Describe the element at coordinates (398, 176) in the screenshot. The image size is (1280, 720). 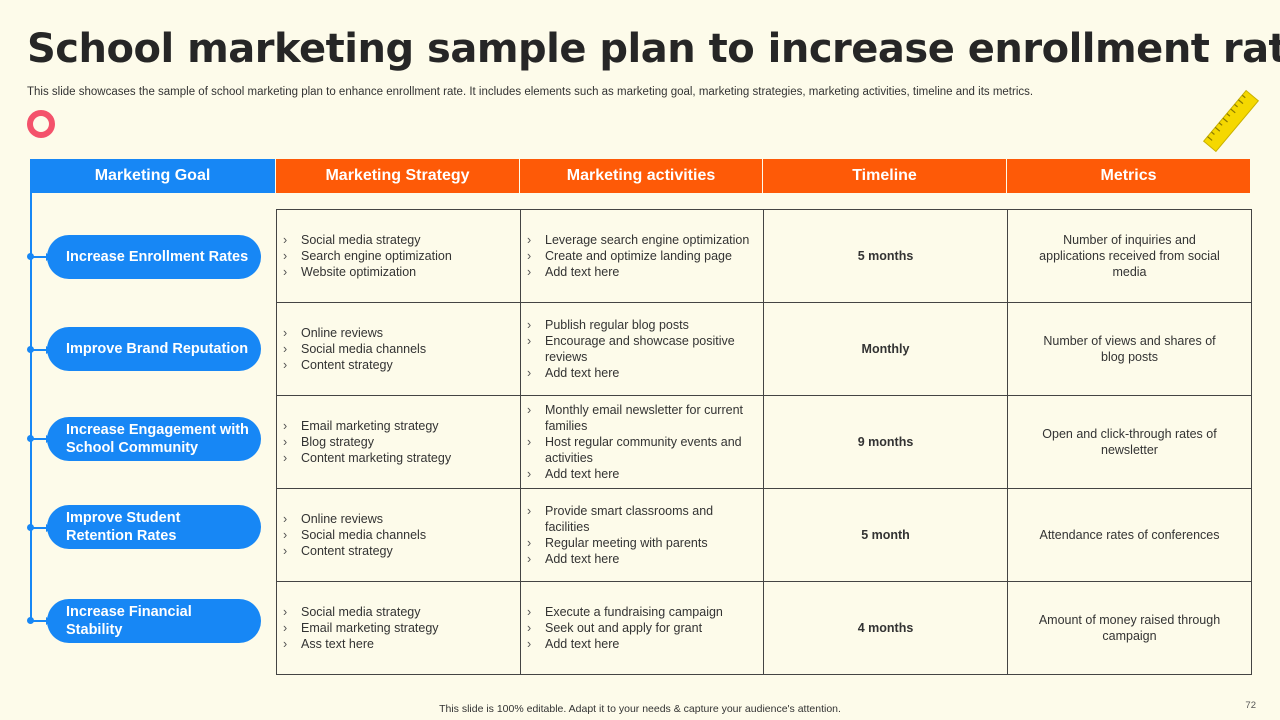
I see `header-marketing-strategy: Marketing Strategy` at that location.